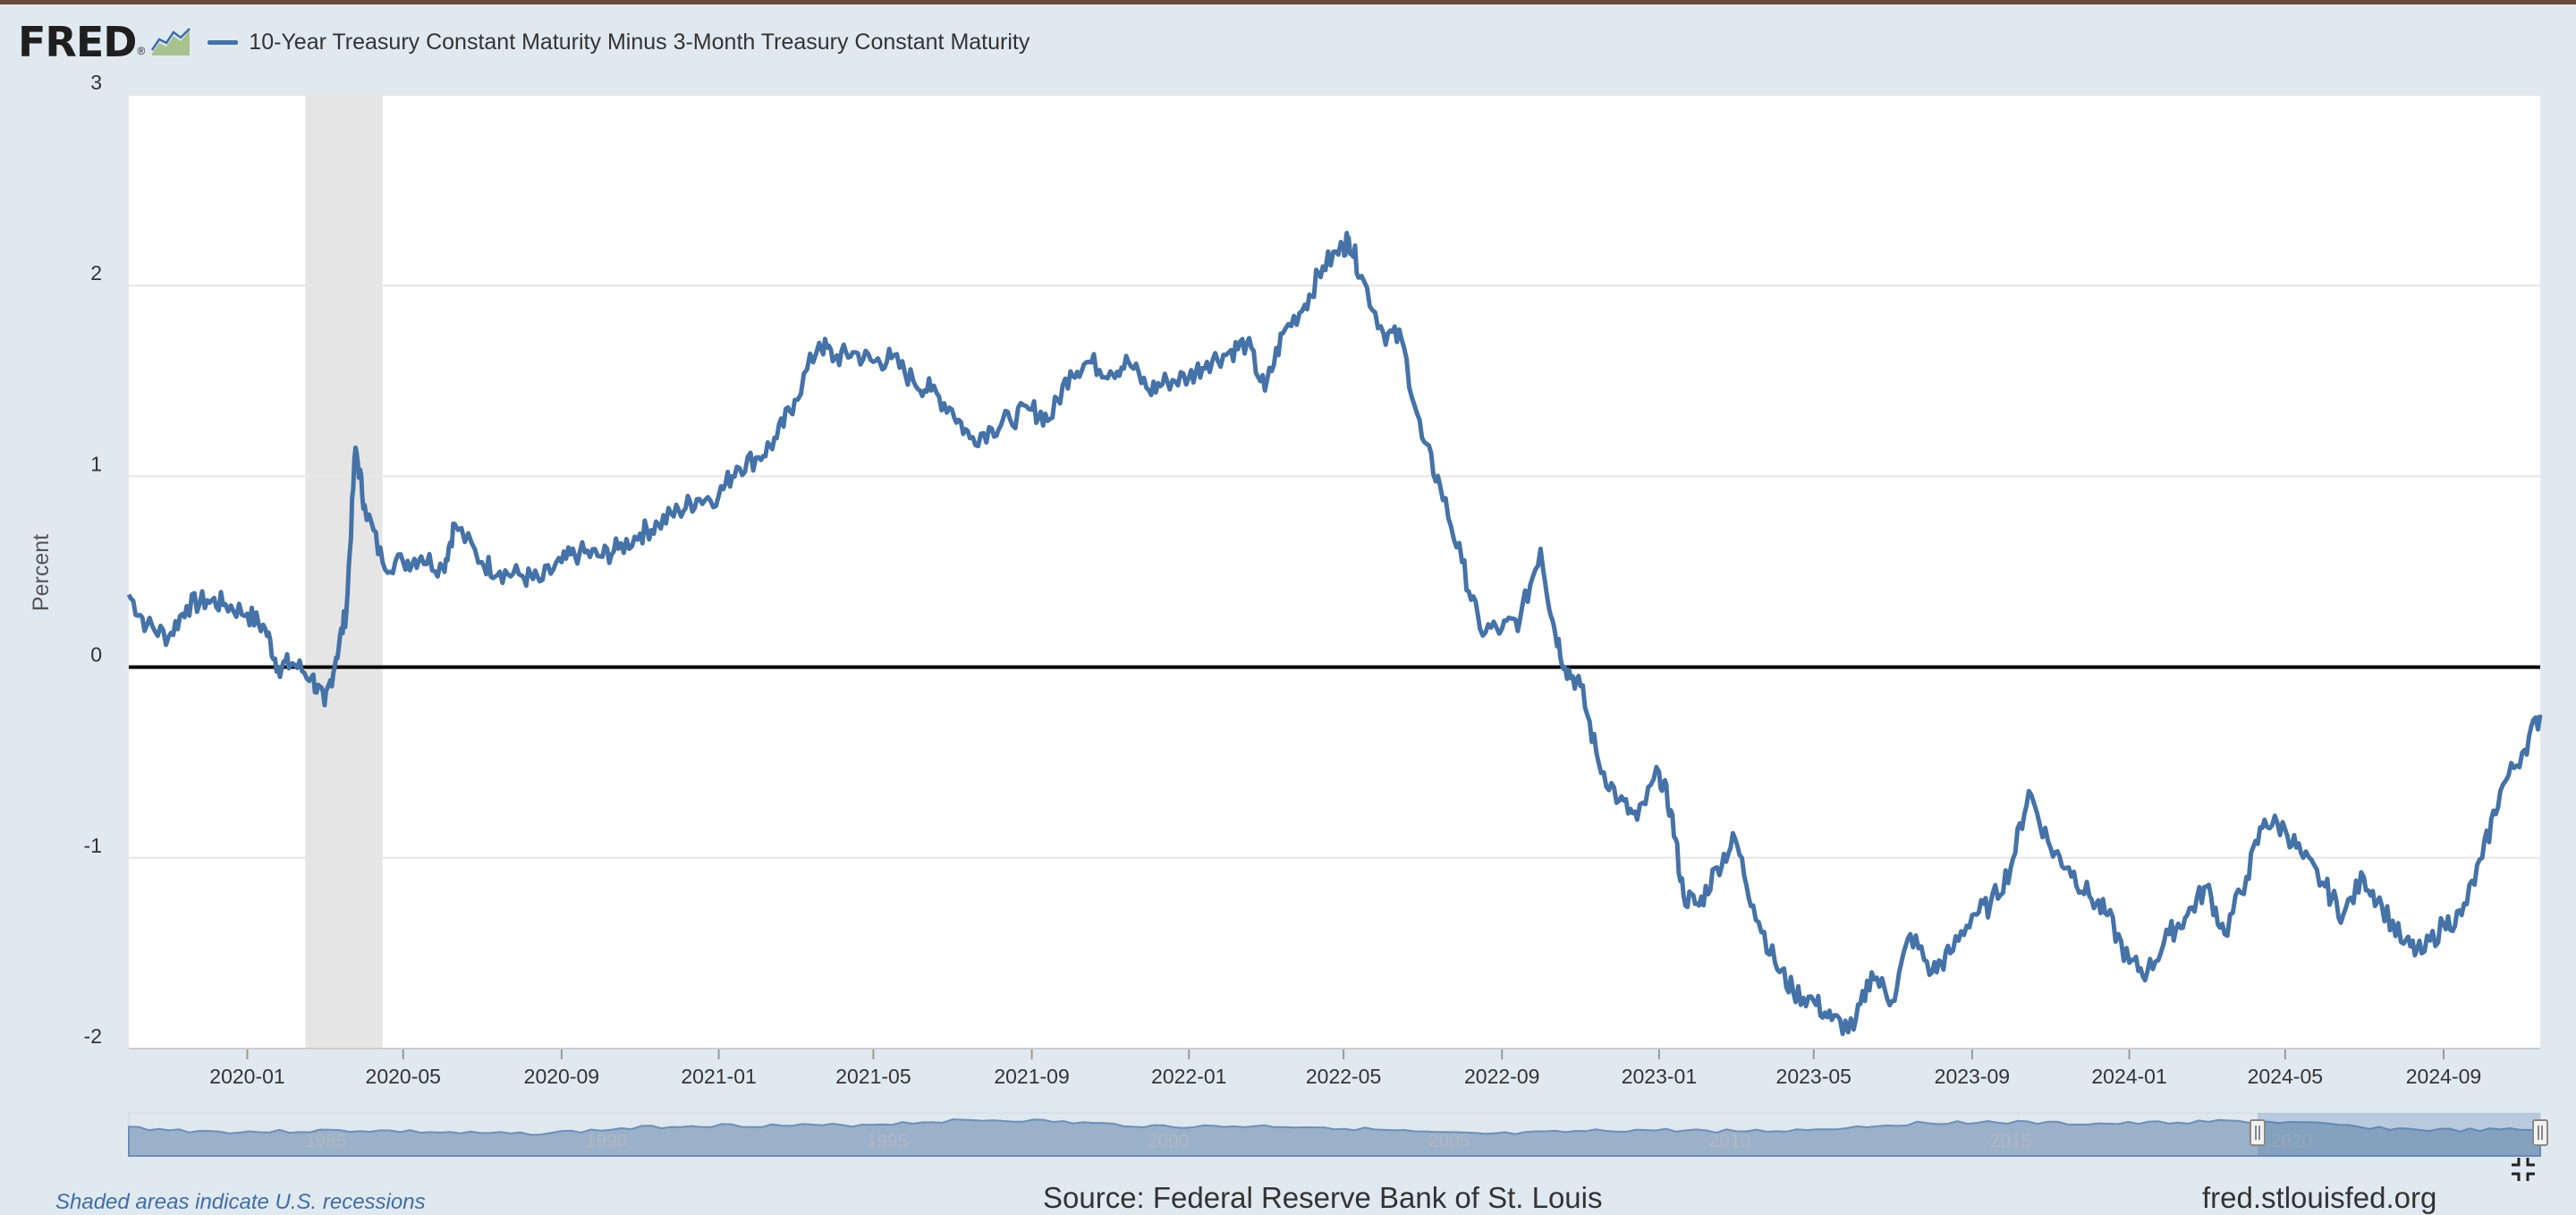  Describe the element at coordinates (223, 42) in the screenshot. I see `legend-swatch` at that location.